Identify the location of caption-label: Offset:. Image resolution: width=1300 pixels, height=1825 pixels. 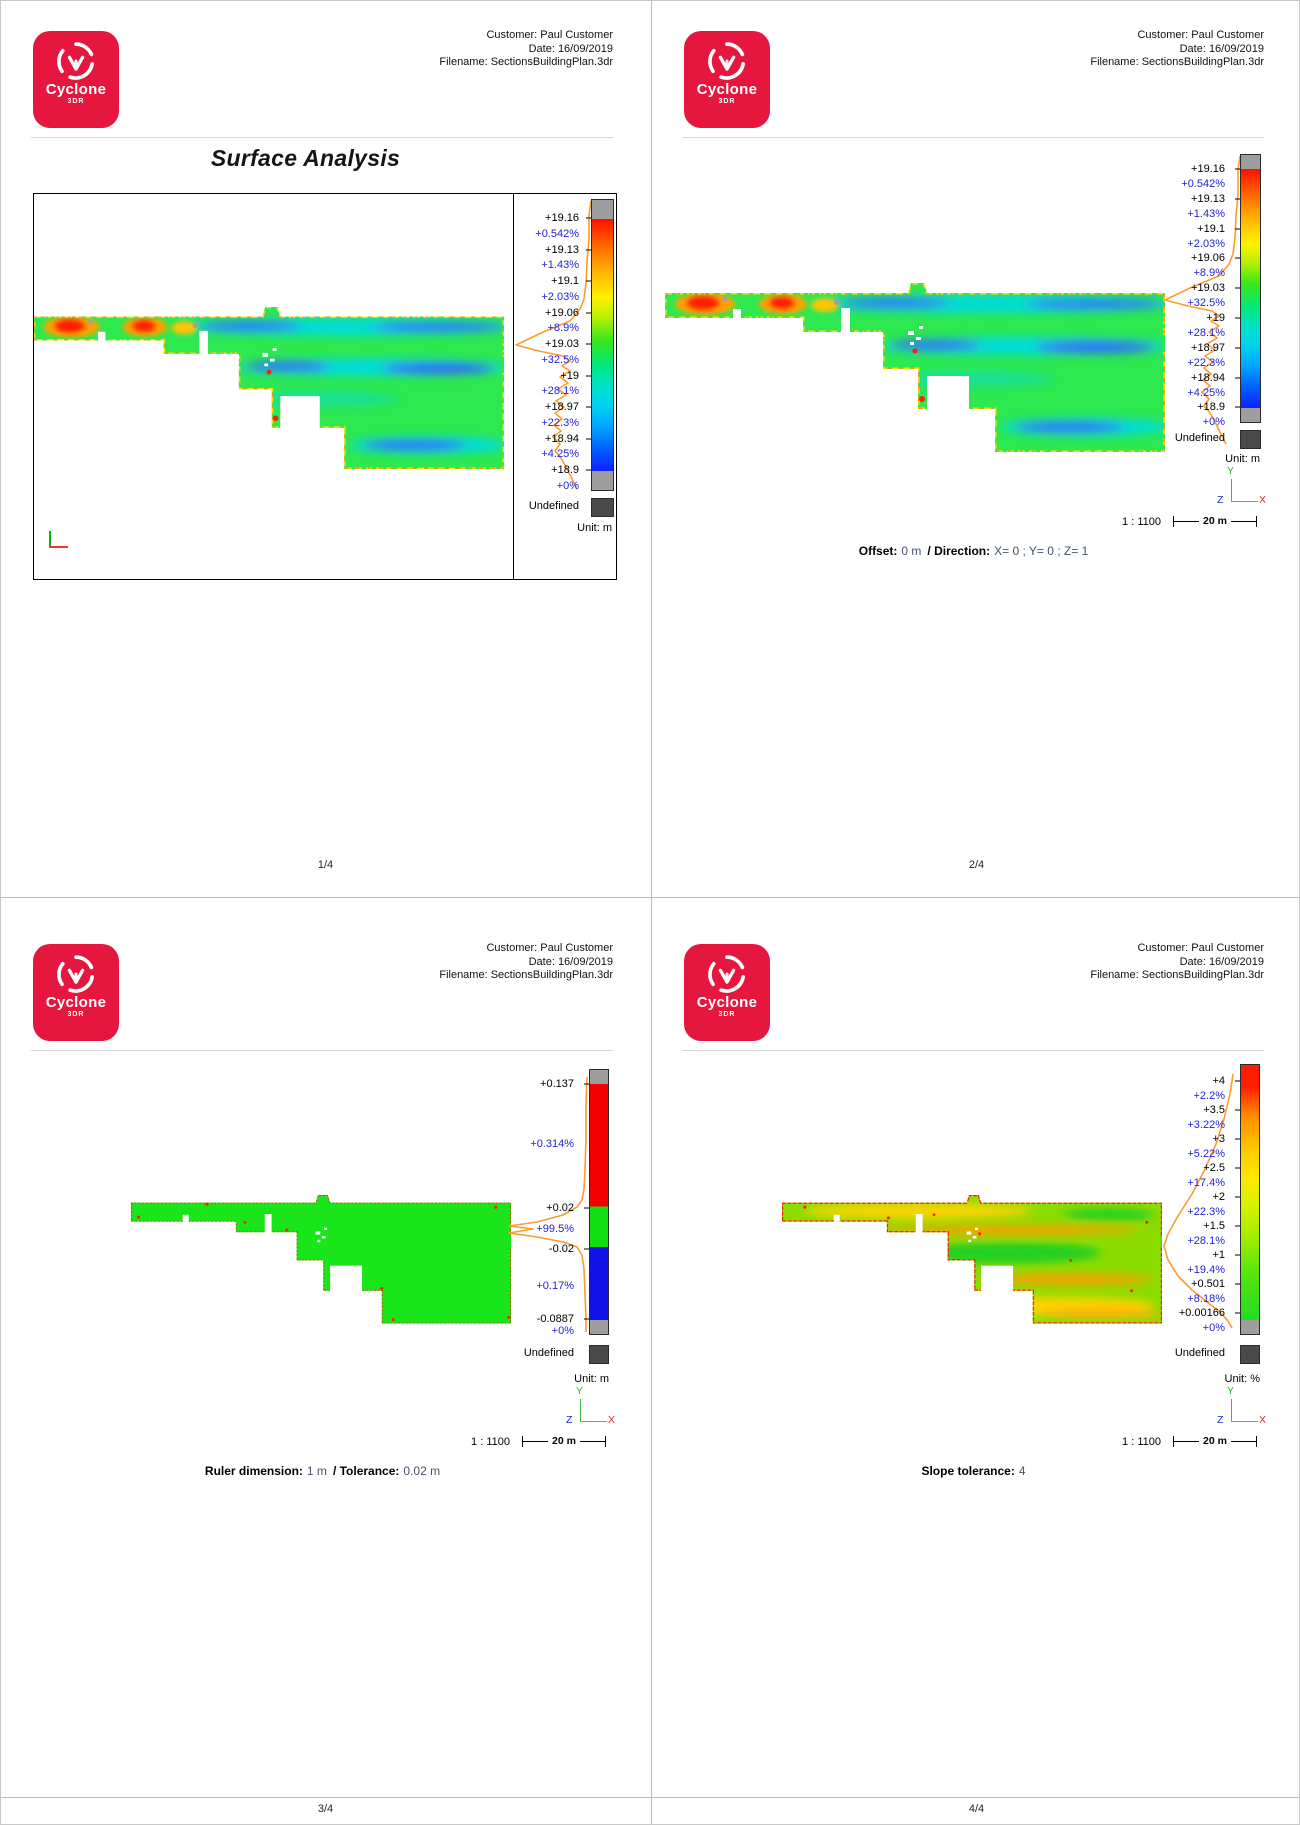
(878, 551).